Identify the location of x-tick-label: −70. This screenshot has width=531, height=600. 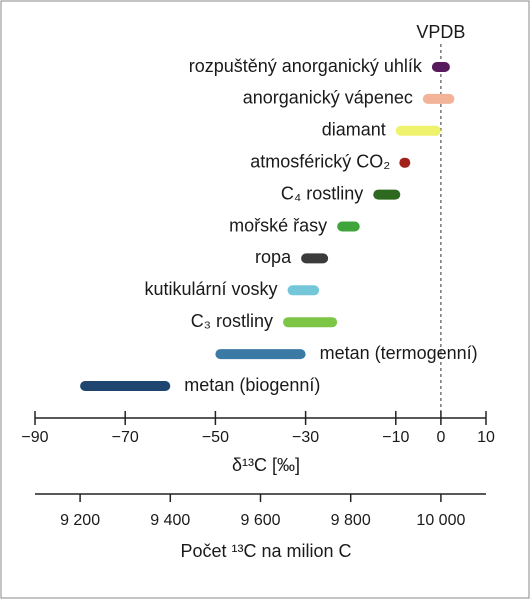
(125, 437).